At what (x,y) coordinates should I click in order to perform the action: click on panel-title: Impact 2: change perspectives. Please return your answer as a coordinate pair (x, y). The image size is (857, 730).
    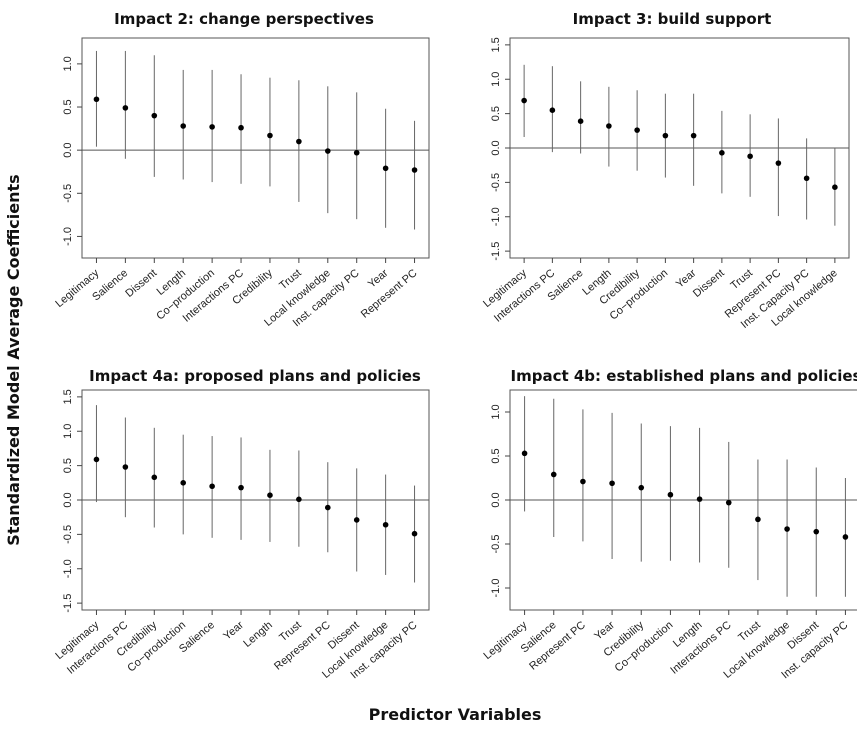
    Looking at the image, I should click on (244, 19).